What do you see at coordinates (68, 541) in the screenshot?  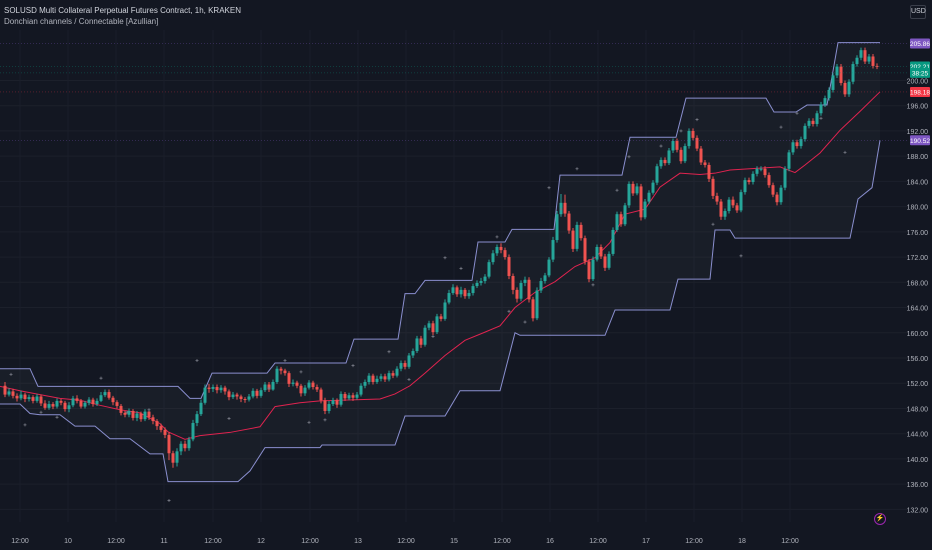 I see `x-tick-label: 10` at bounding box center [68, 541].